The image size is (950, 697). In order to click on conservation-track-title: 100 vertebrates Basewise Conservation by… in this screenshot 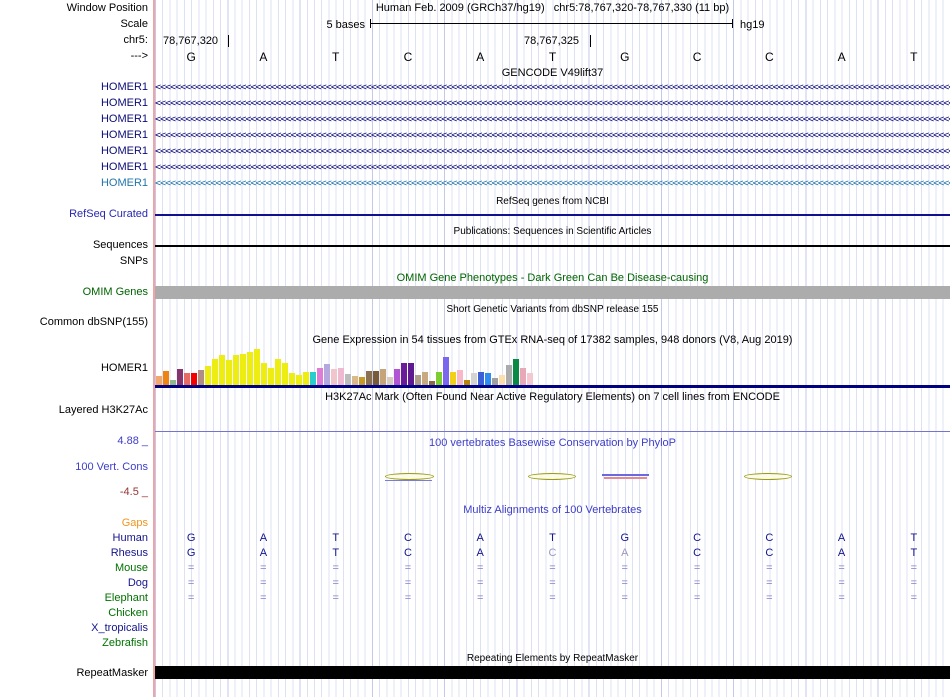, I will do `click(552, 443)`.